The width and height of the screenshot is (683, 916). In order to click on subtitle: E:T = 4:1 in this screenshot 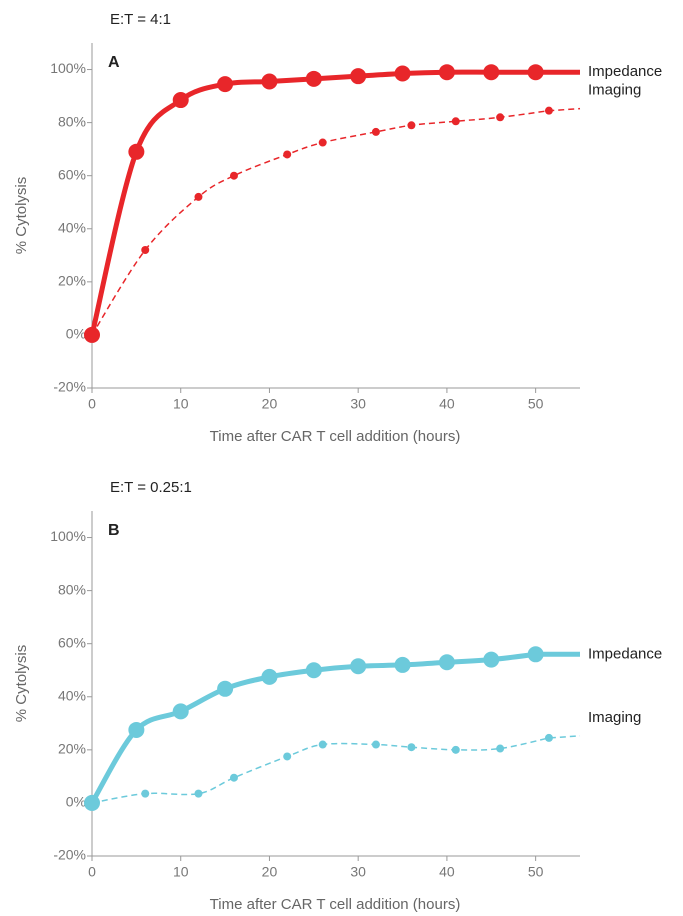, I will do `click(140, 19)`.